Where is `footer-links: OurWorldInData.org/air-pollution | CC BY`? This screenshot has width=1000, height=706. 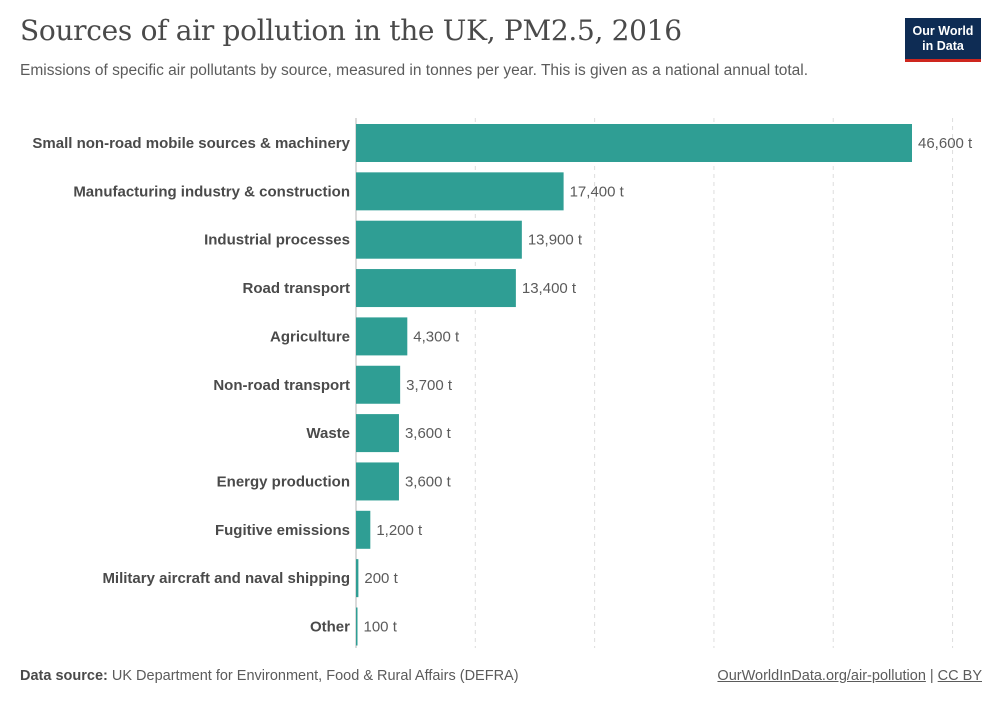 footer-links: OurWorldInData.org/air-pollution | CC BY is located at coordinates (849, 676).